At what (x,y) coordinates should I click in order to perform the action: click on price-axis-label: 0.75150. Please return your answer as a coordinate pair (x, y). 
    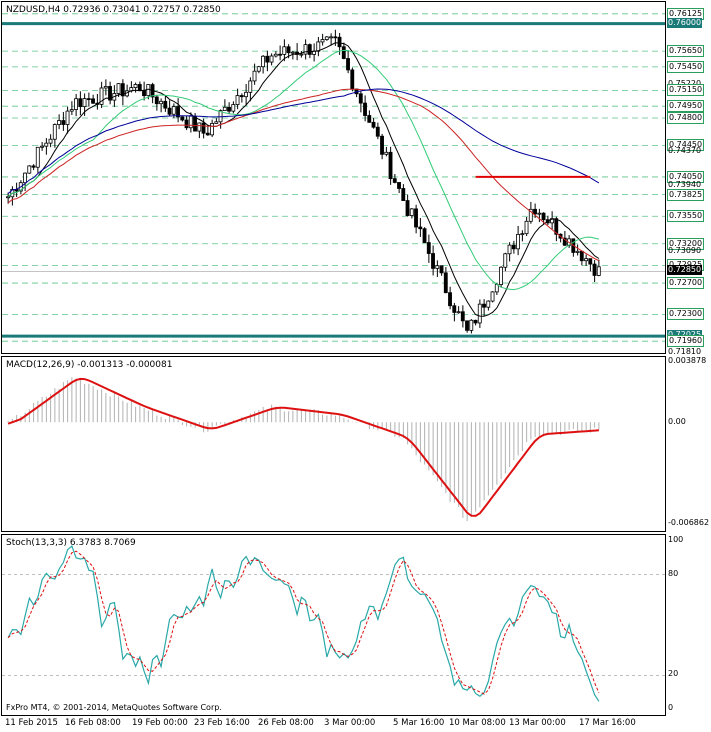
    Looking at the image, I should click on (686, 90).